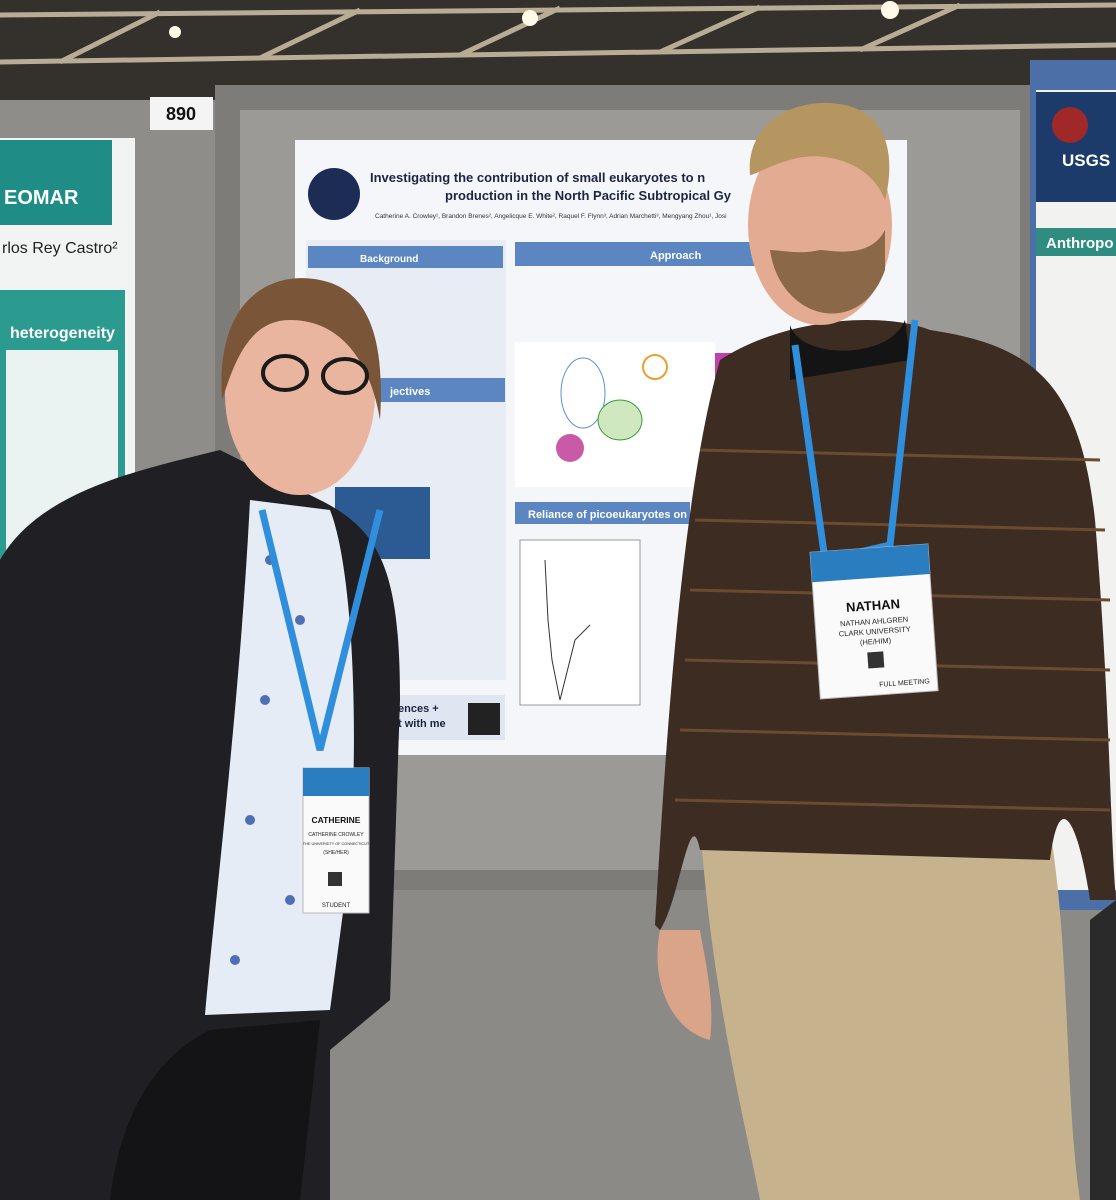 The height and width of the screenshot is (1200, 1116). Describe the element at coordinates (267, 760) in the screenshot. I see `blouse-pattern` at that location.